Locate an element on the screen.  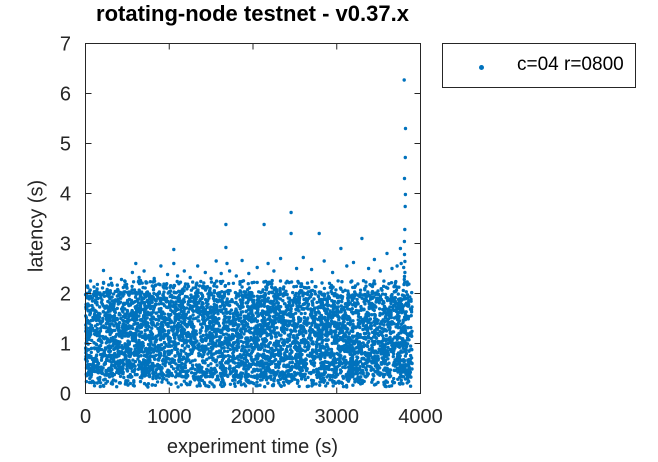
x-tick-labels: 0 1000 2000 3000 4000 is located at coordinates (261, 417).